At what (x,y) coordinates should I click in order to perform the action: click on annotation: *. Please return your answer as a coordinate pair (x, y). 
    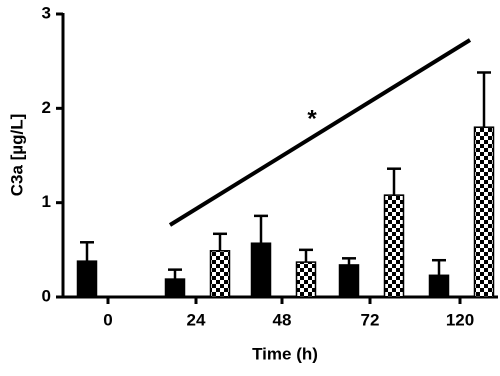
    Looking at the image, I should click on (312, 118).